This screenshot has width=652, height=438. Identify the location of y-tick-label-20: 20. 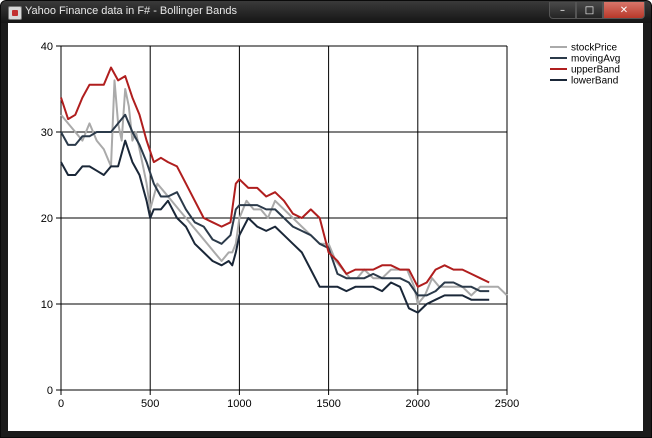
(47, 219).